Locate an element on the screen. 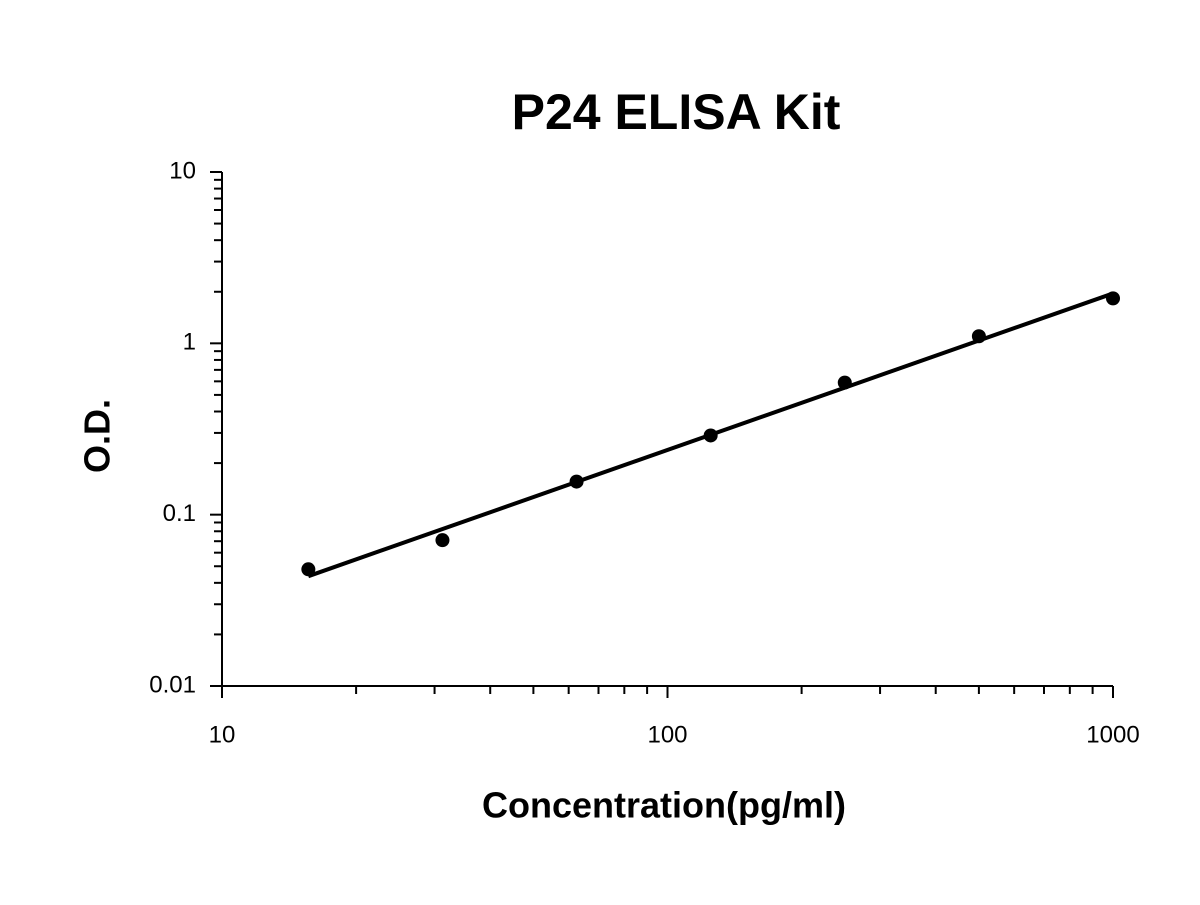 The image size is (1200, 905). y-tick-label: 1 is located at coordinates (189, 342).